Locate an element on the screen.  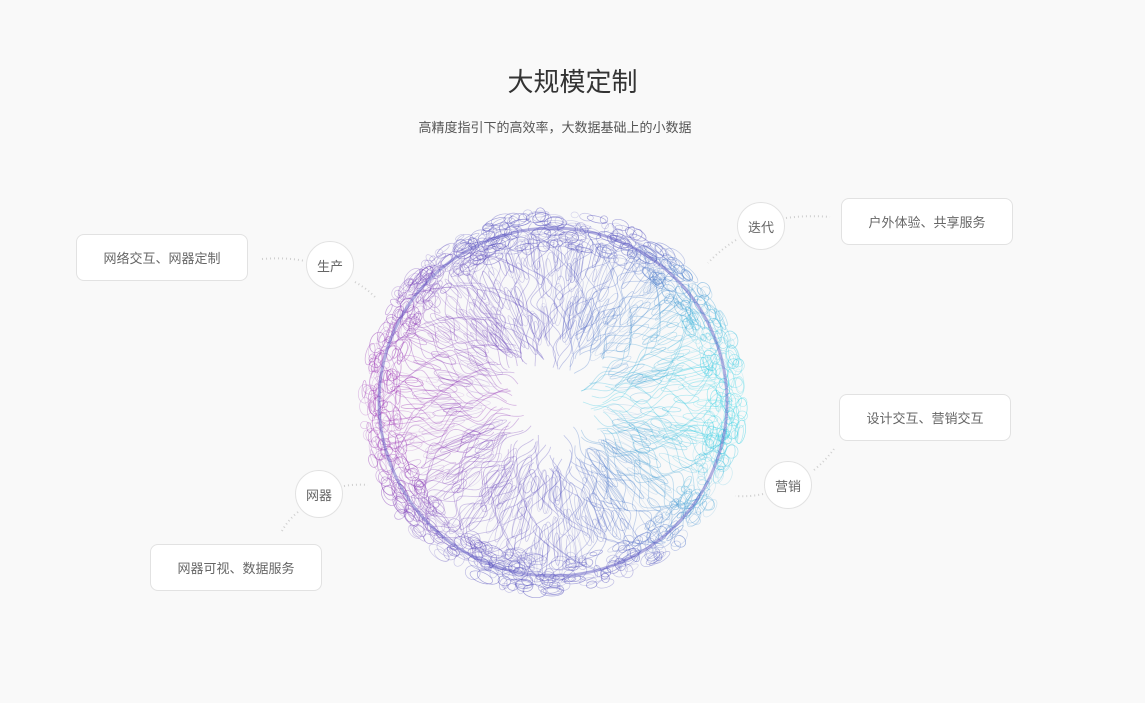
node-iteration: 迭代 is located at coordinates (761, 226).